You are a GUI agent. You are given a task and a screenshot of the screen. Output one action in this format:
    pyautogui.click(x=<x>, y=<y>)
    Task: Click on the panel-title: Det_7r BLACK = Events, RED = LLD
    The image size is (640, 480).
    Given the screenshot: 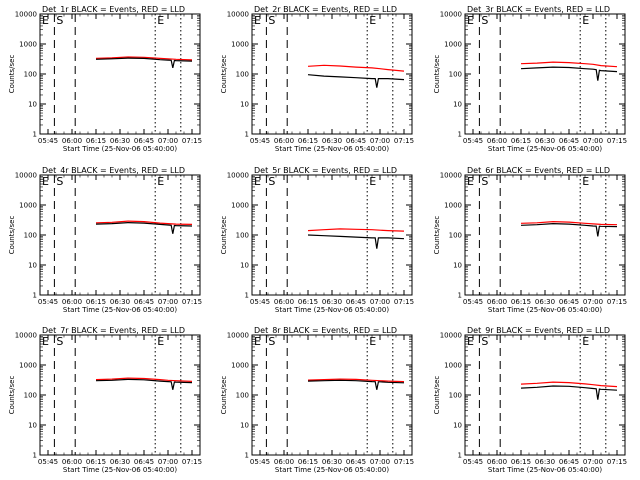 What is the action you would take?
    pyautogui.click(x=113, y=330)
    